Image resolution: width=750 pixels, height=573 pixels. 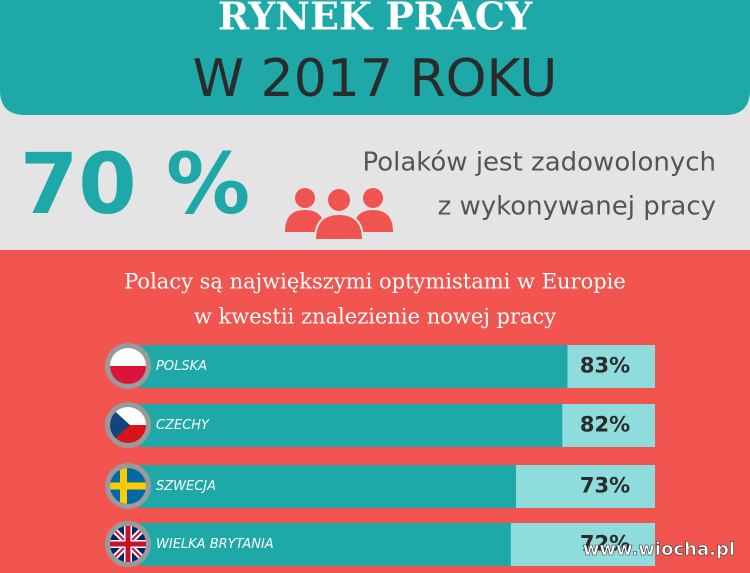 What do you see at coordinates (186, 486) in the screenshot?
I see `country-label: SZWECJA` at bounding box center [186, 486].